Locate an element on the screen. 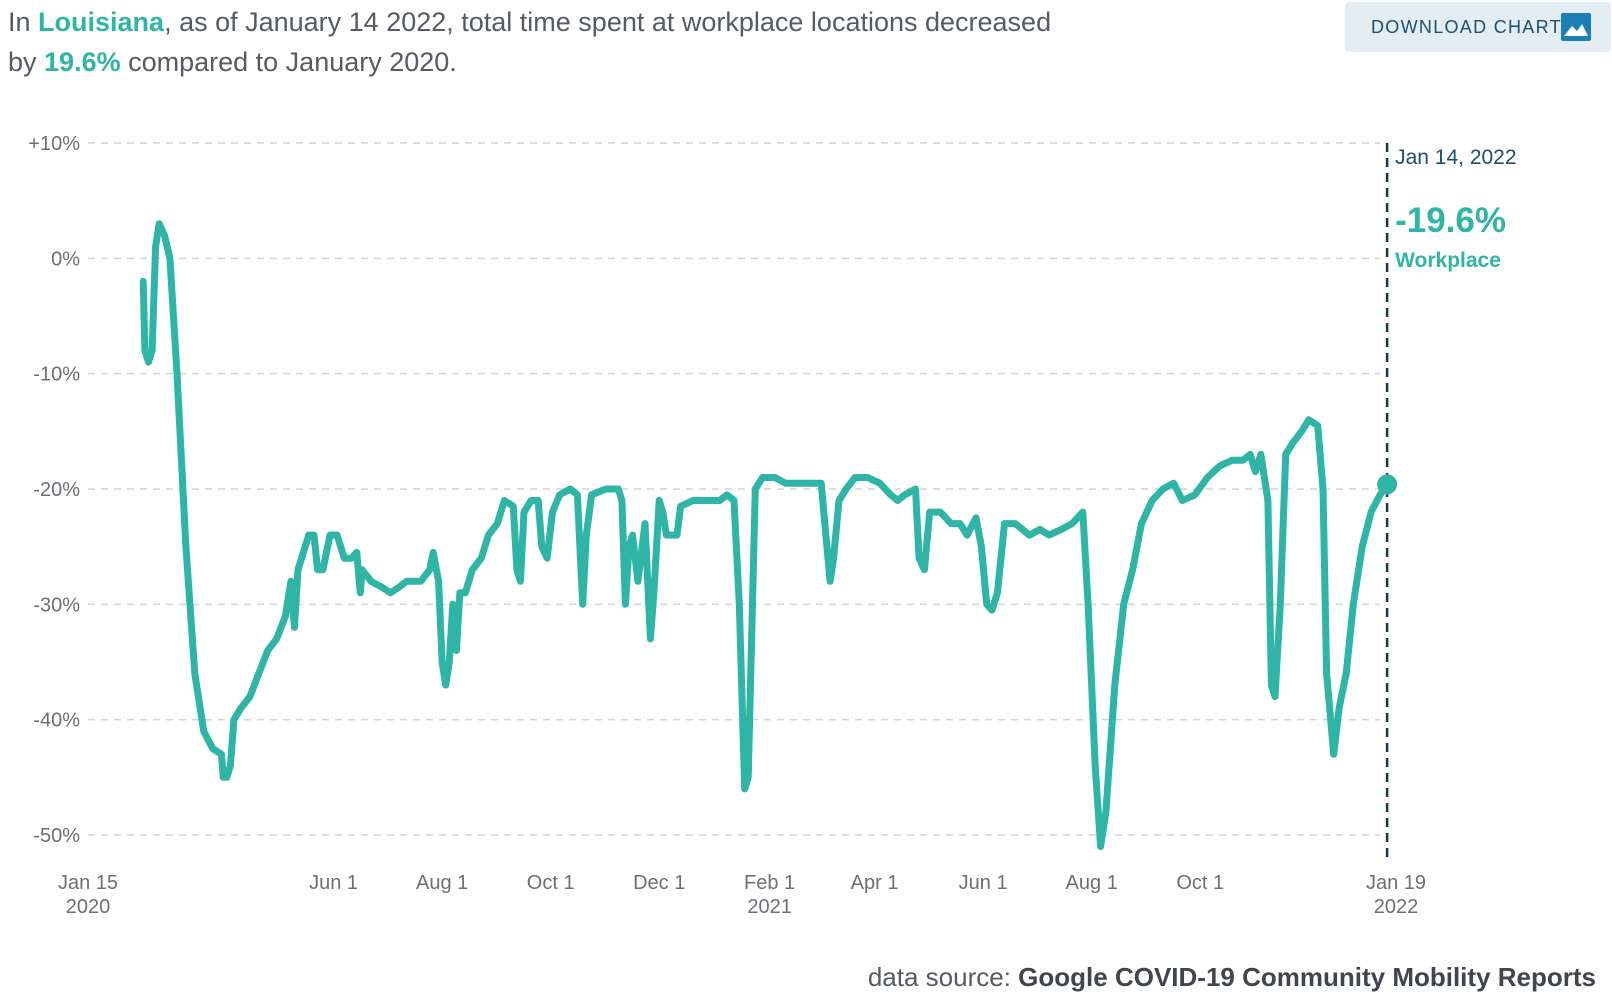 The height and width of the screenshot is (1007, 1612). headline-change: 19.6% is located at coordinates (82, 62).